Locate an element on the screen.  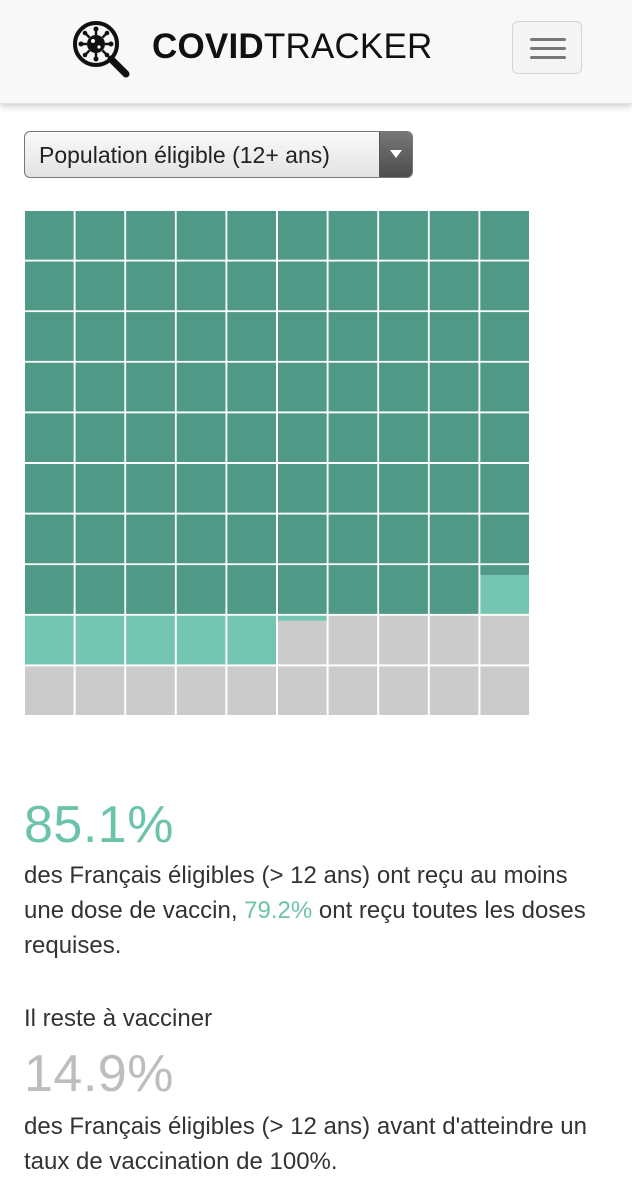
vaccinated-percentage: 85.1% is located at coordinates (99, 825).